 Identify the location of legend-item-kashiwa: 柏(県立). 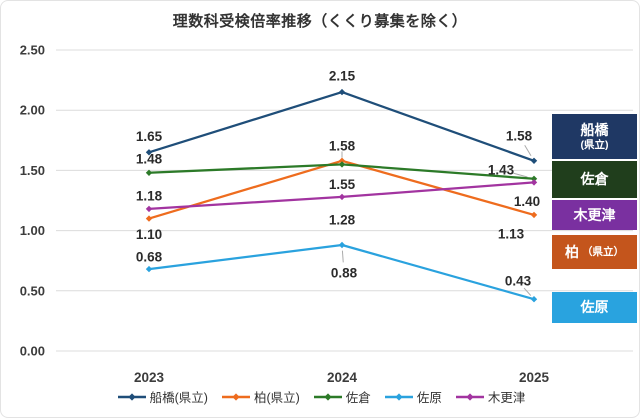
(260, 396).